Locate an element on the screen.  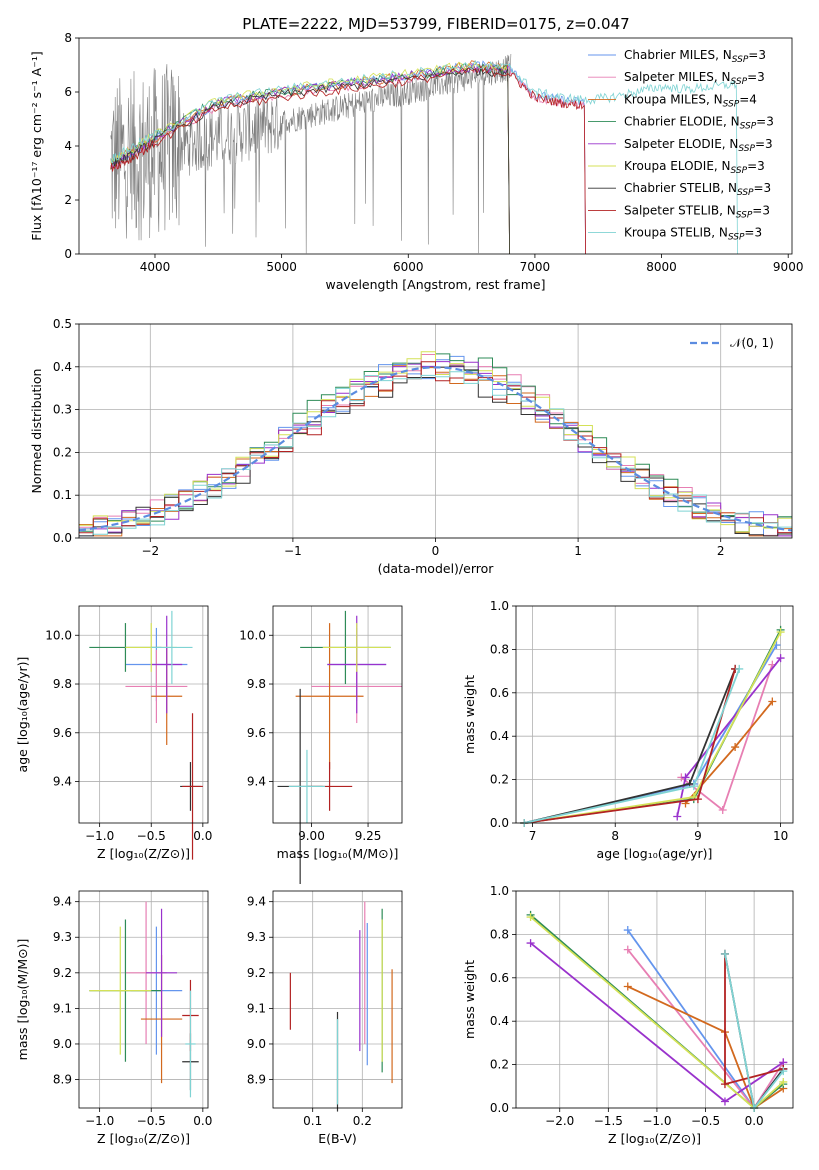
y-tick-label: 0.8 is located at coordinates (499, 649).